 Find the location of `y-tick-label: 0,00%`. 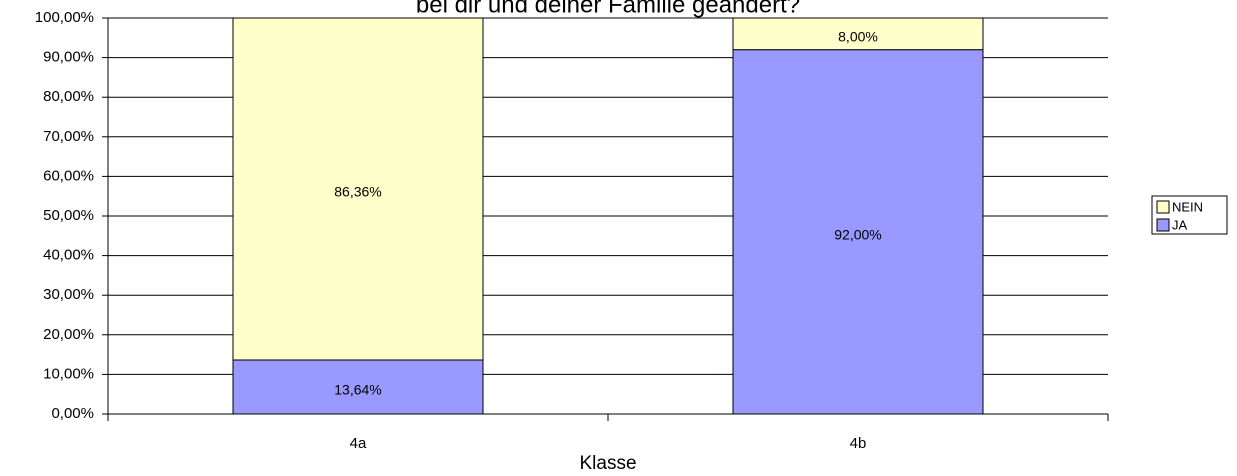

y-tick-label: 0,00% is located at coordinates (72, 413).